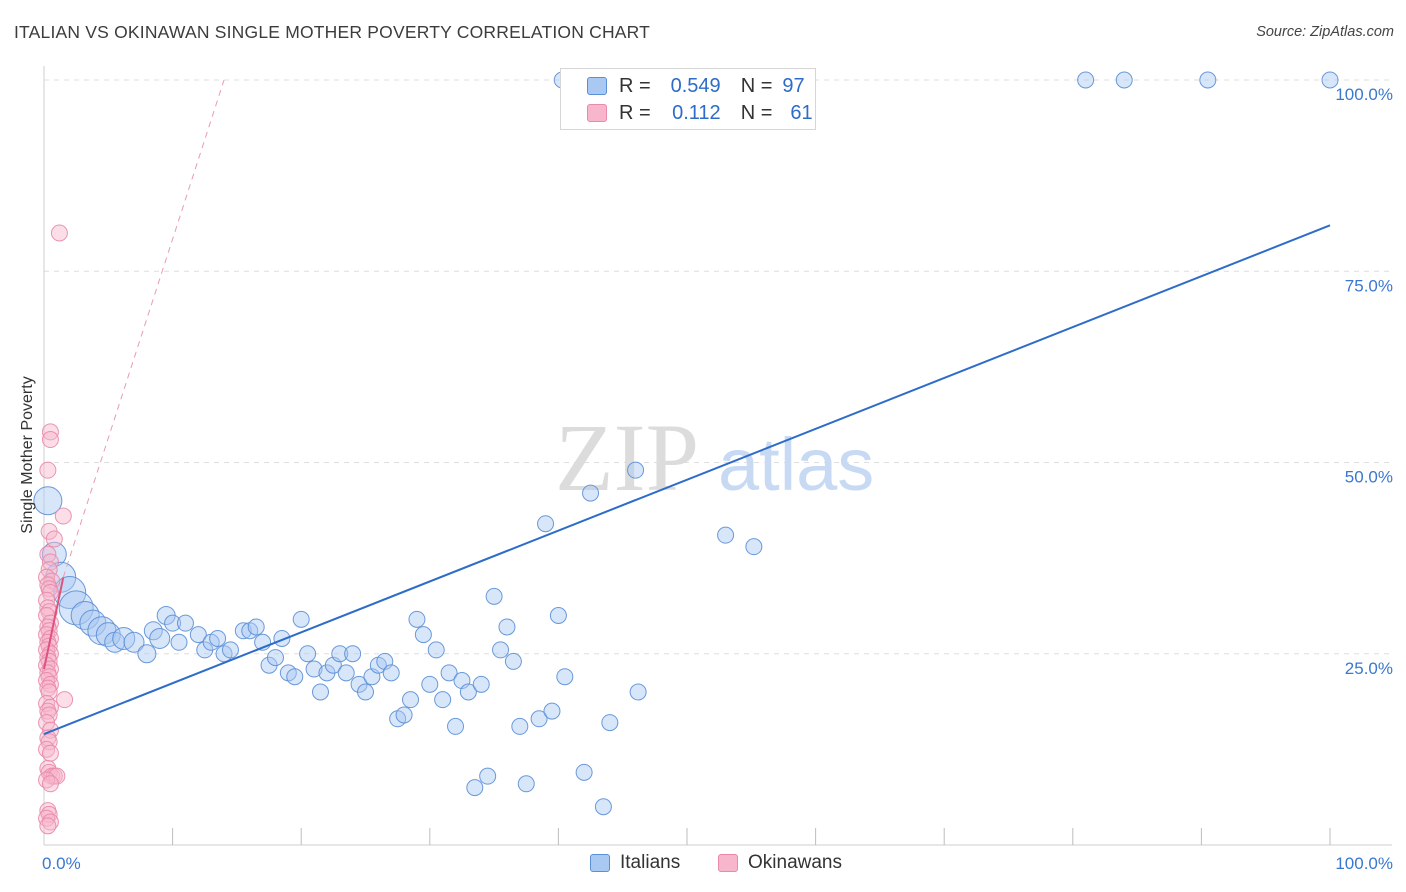  What do you see at coordinates (696, 112) in the screenshot?
I see `r-value: 0.112` at bounding box center [696, 112].